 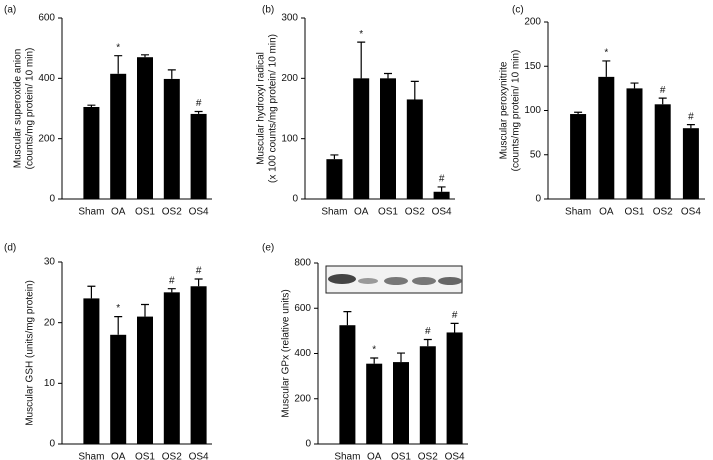 I want to click on y-axis-label: Muscular peroxynitrite, so click(x=504, y=110).